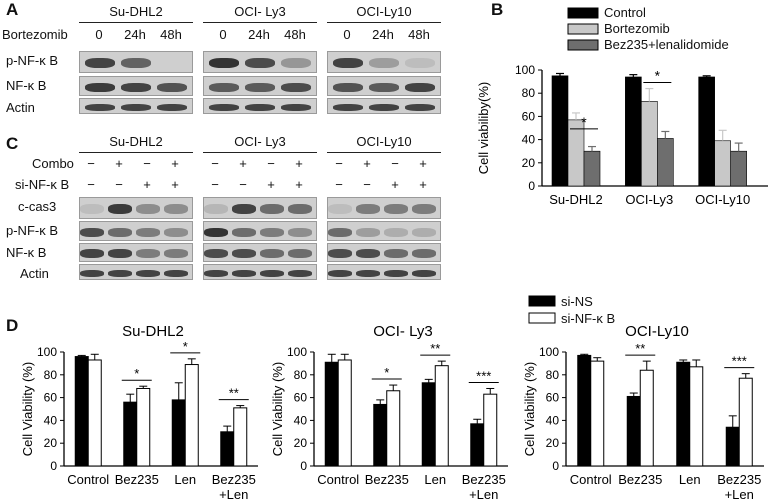  Describe the element at coordinates (12, 325) in the screenshot. I see `panel-d-letter: D` at that location.